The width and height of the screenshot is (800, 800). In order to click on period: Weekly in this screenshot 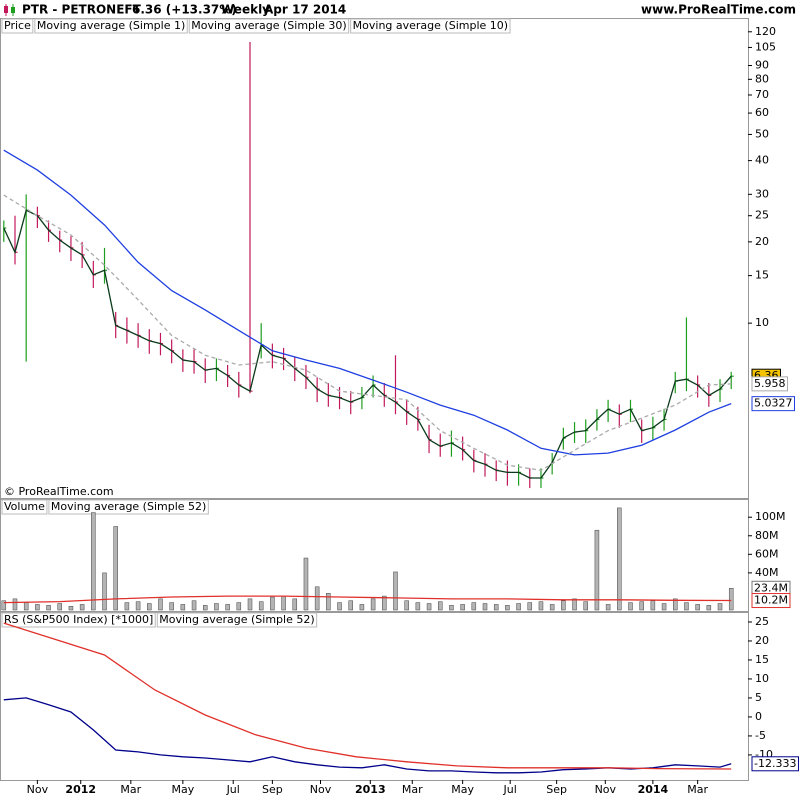, I will do `click(245, 10)`.